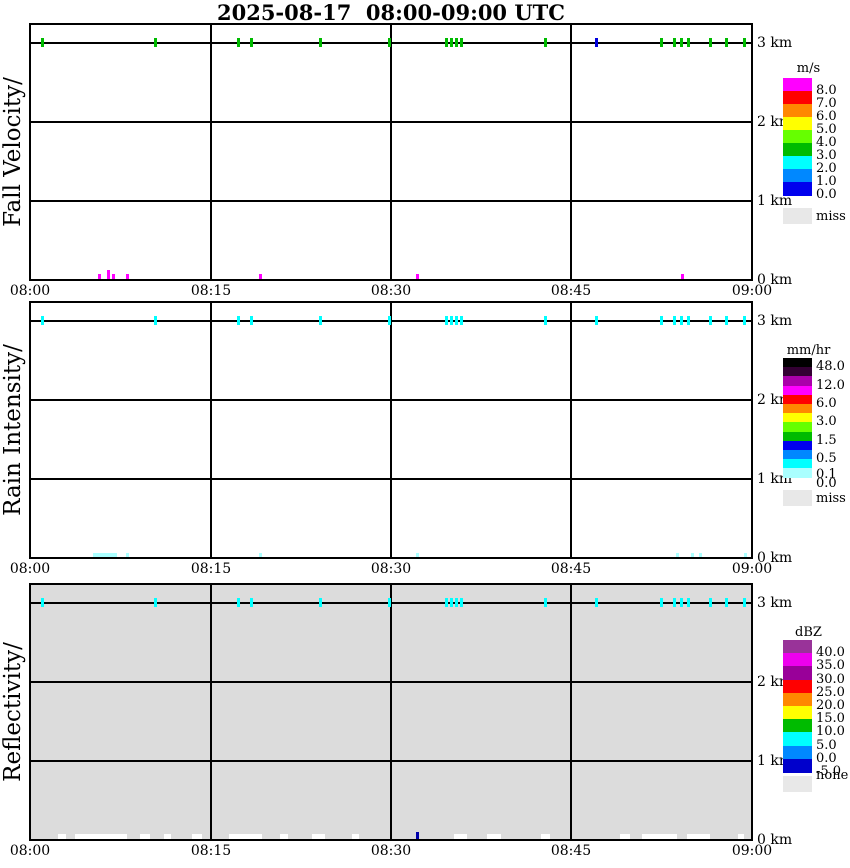 Image resolution: width=850 pixels, height=868 pixels. I want to click on fall-velocity-time-tick-label: 09:00, so click(752, 291).